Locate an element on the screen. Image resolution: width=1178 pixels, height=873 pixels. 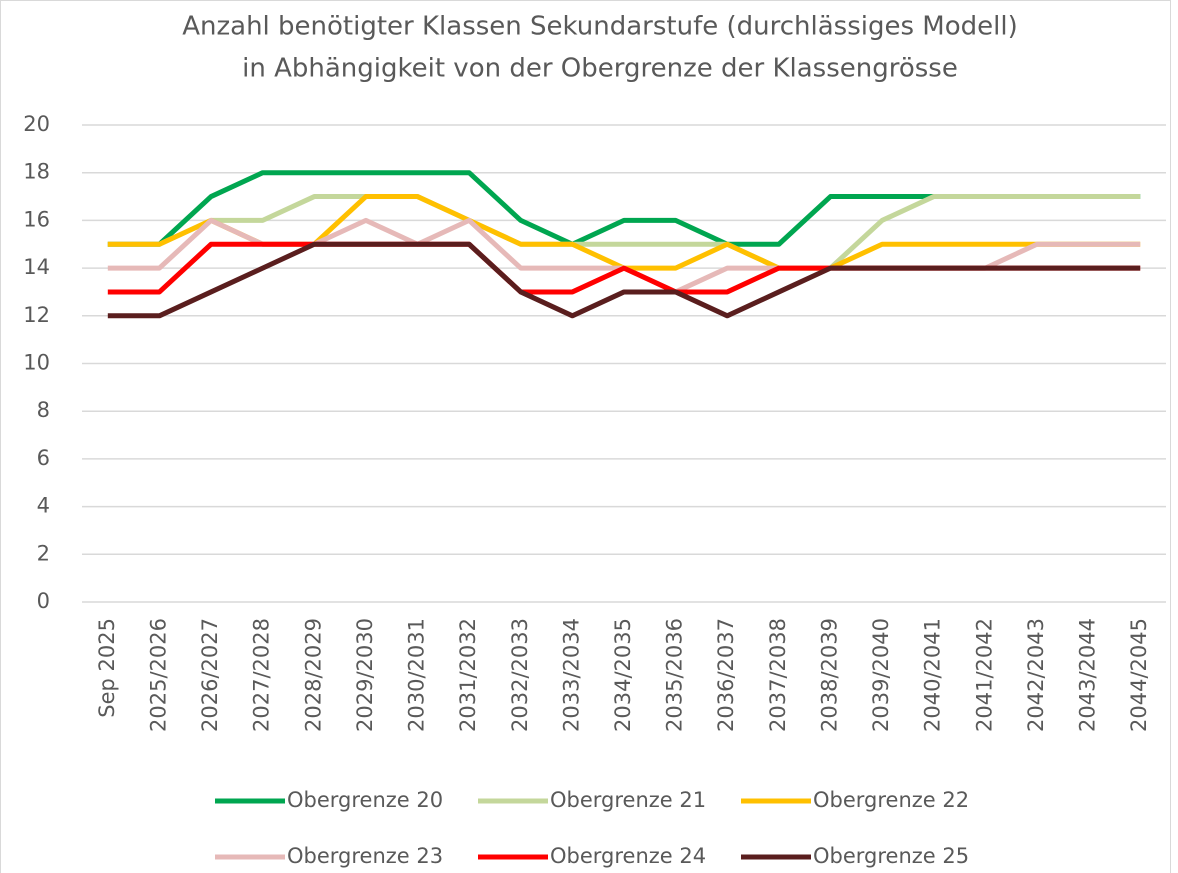
y-tick-label: 18 is located at coordinates (36, 172).